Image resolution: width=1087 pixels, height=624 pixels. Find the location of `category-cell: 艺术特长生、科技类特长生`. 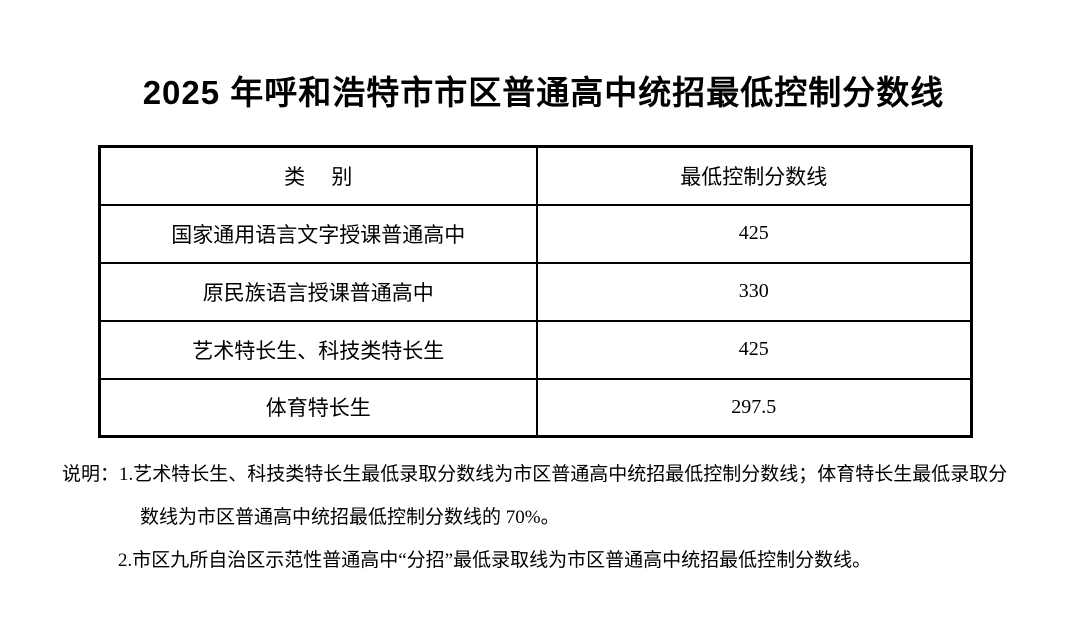

category-cell: 艺术特长生、科技类特长生 is located at coordinates (318, 349).